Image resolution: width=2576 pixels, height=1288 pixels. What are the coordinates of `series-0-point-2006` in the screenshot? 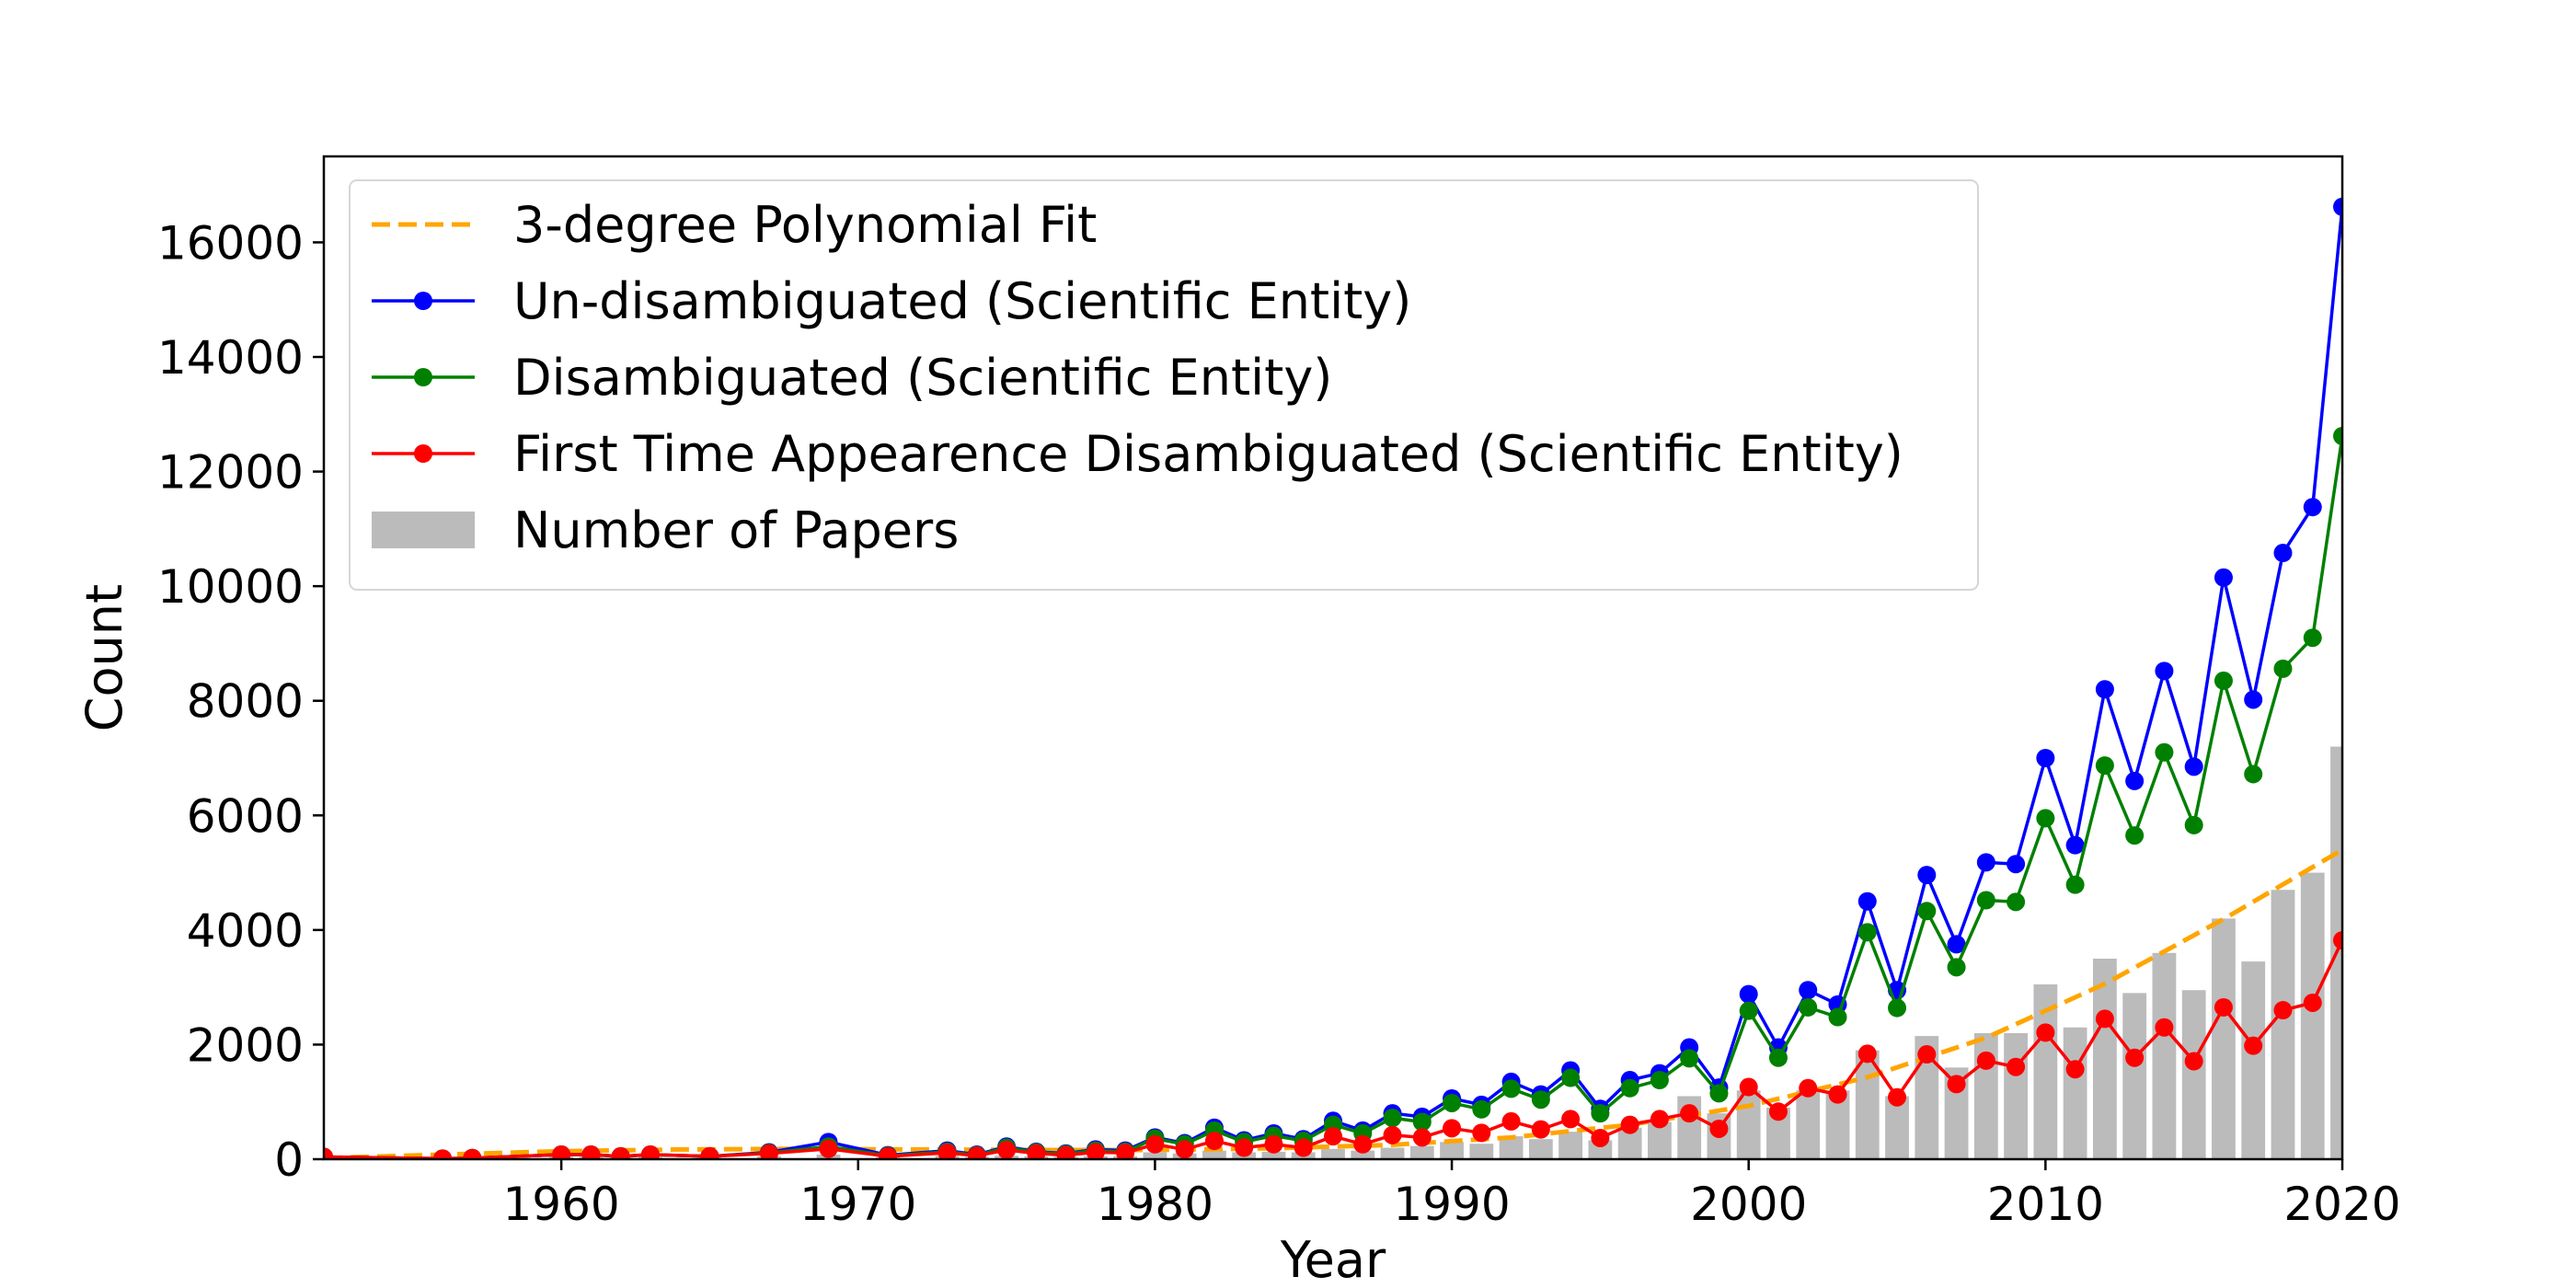 It's located at (1927, 875).